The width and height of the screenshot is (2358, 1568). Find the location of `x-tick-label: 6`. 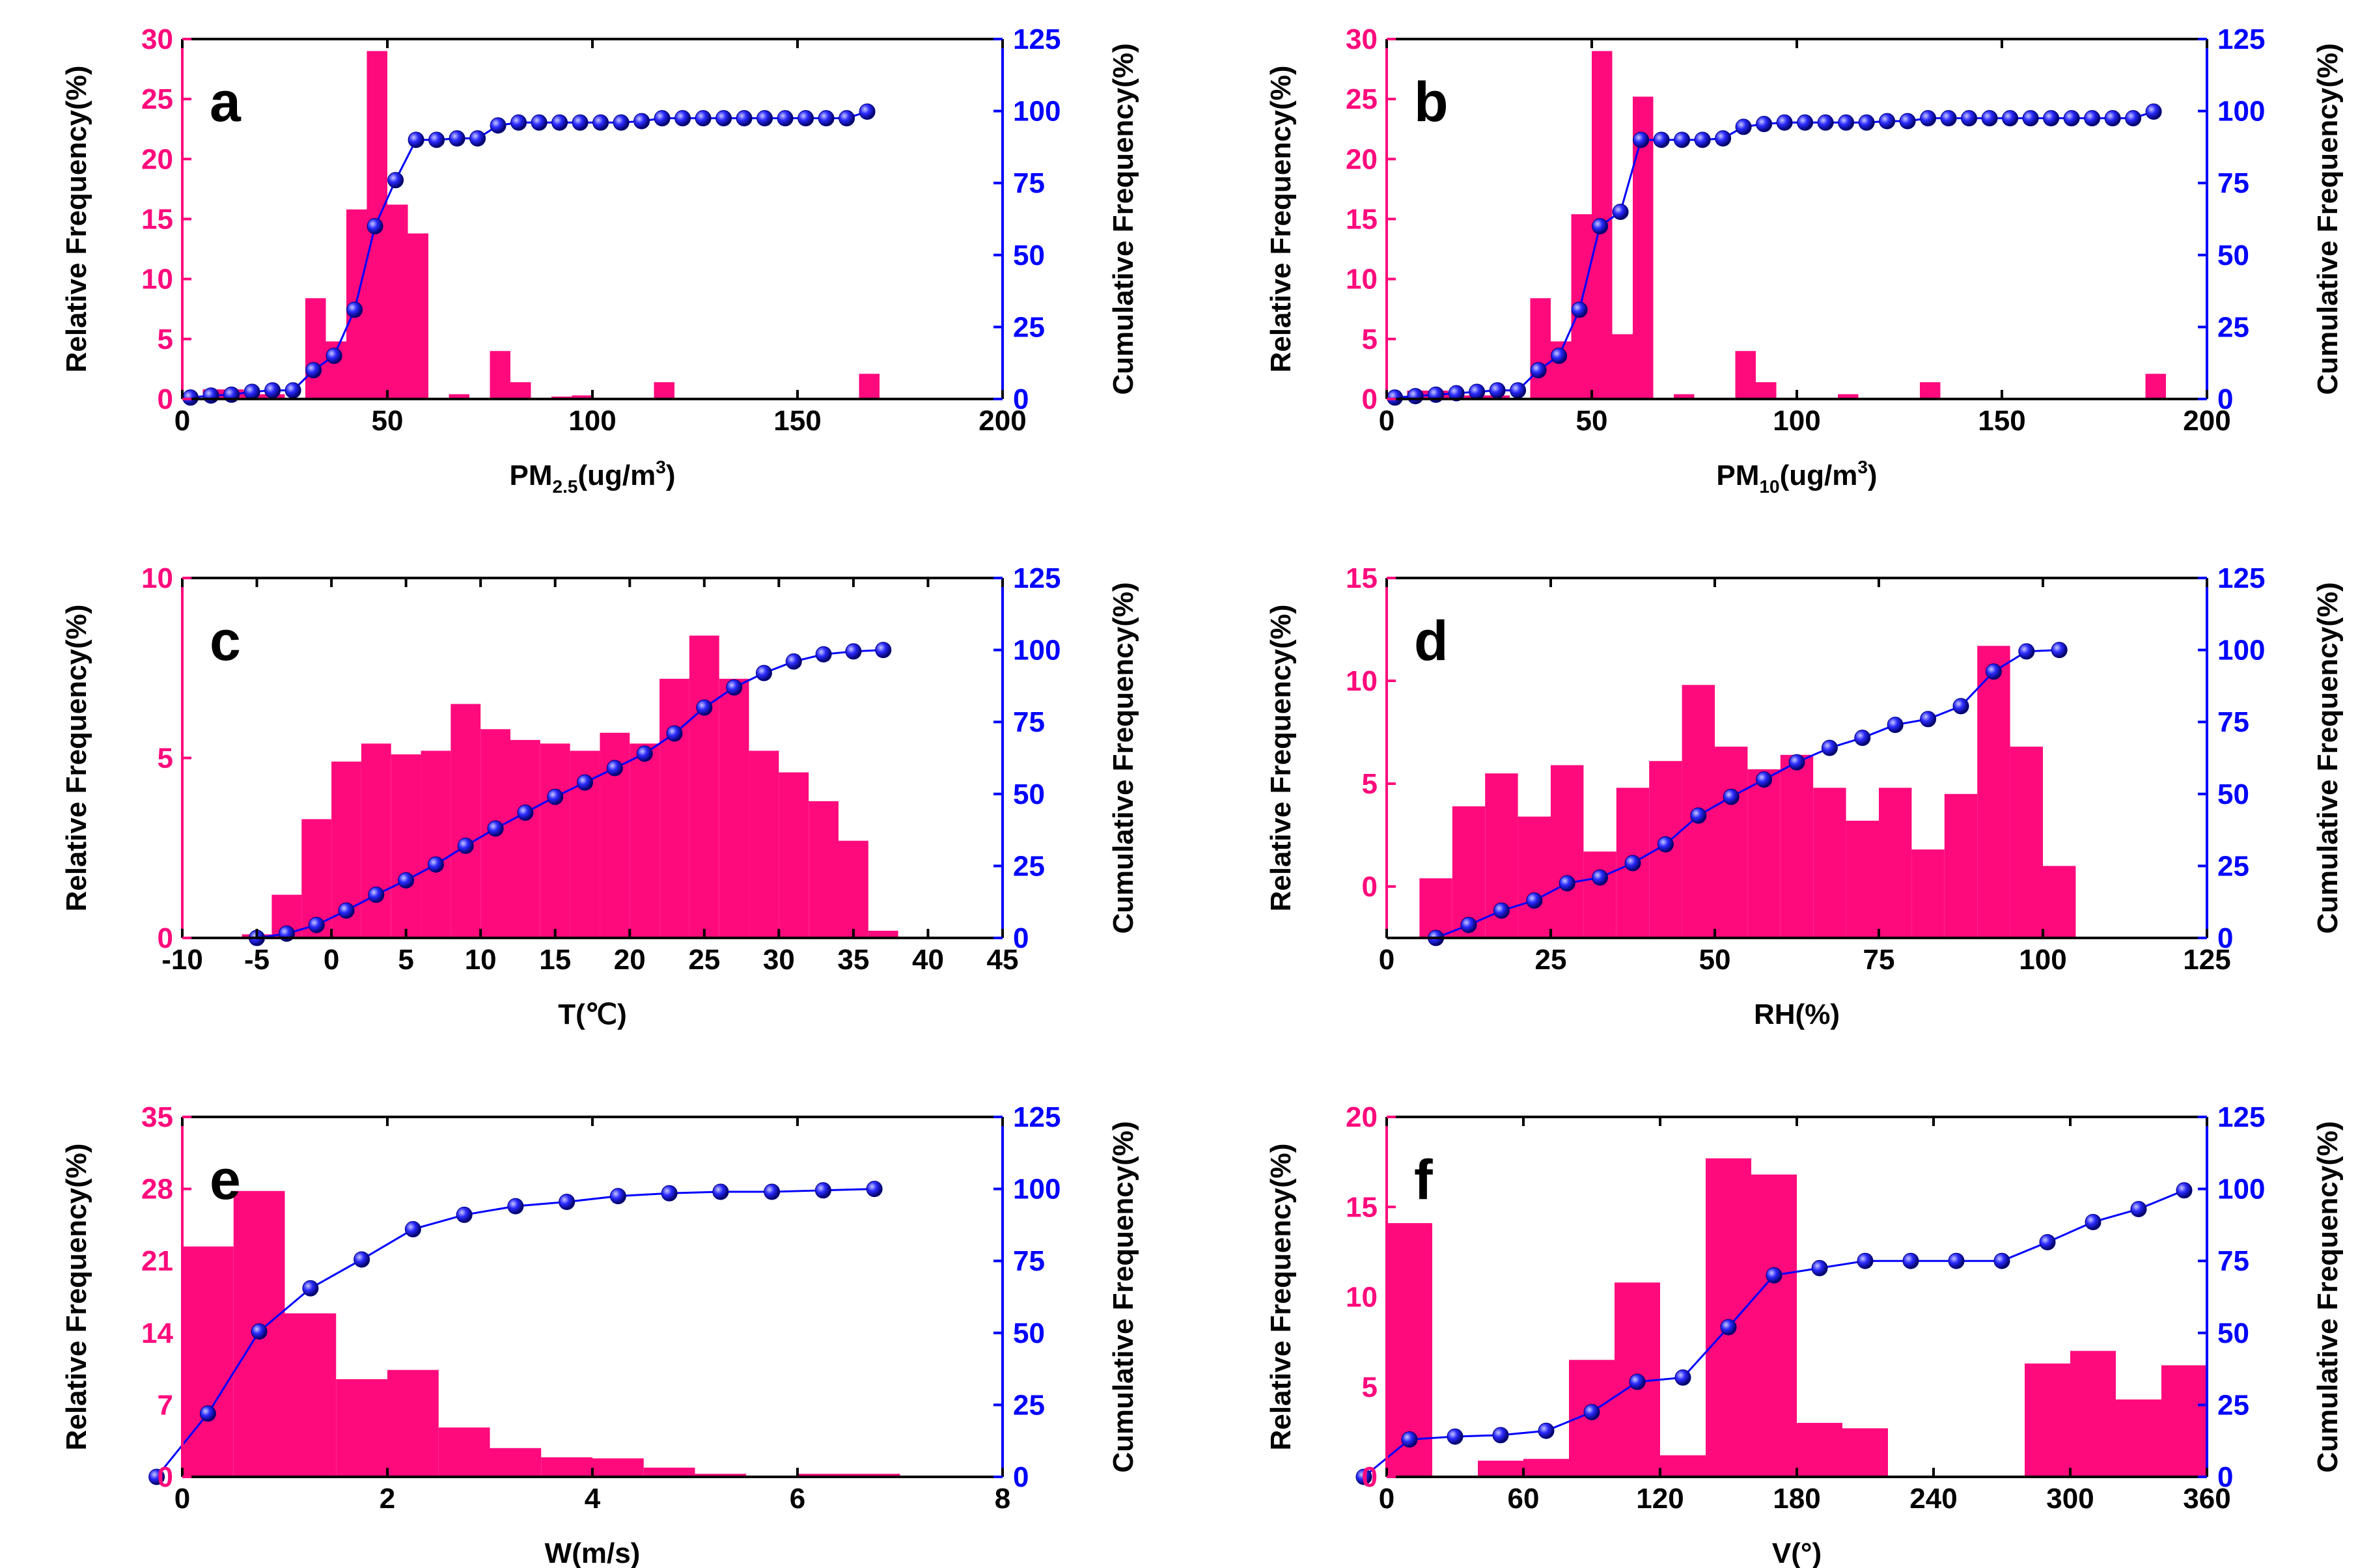

x-tick-label: 6 is located at coordinates (797, 1499).